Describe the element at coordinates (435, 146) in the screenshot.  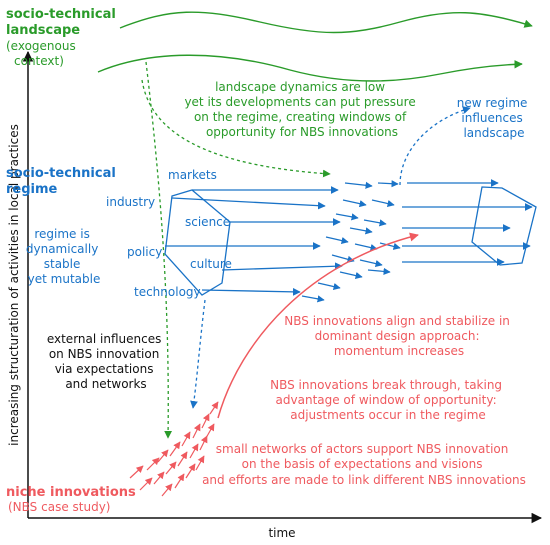
I see `regime-influences-landscape-arrow` at that location.